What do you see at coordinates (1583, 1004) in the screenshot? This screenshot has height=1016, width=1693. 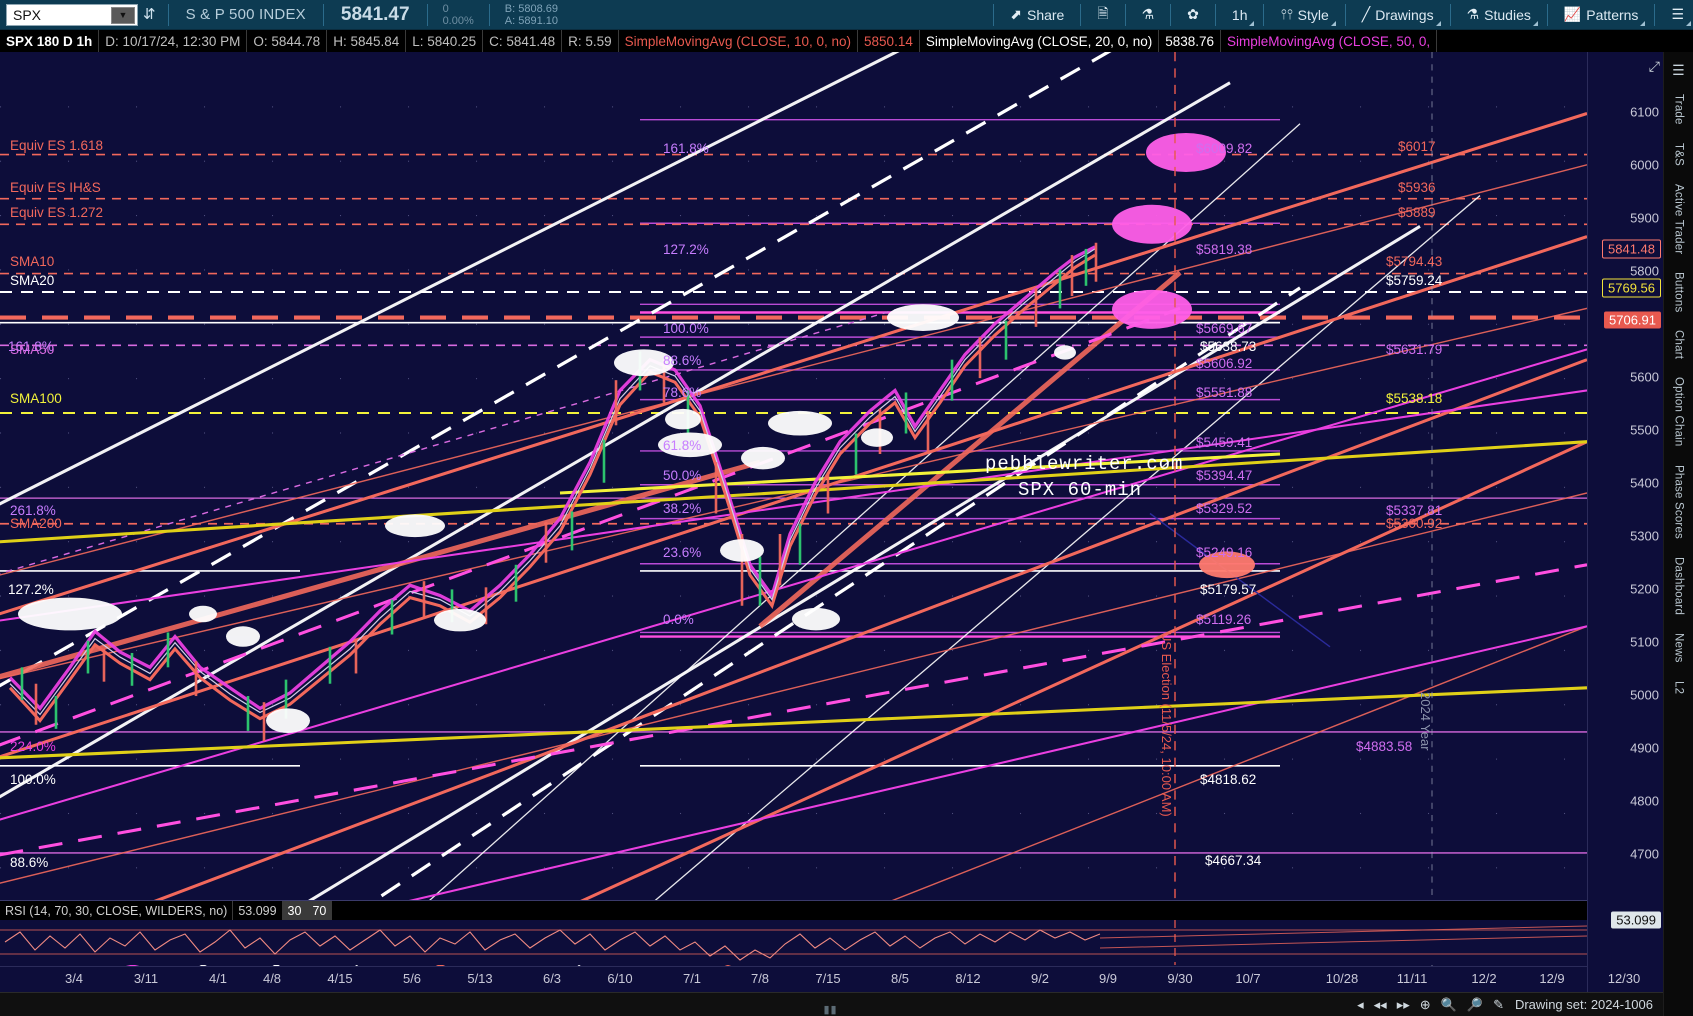 I see `drawing-set-label: Drawing set: 2024-1006` at bounding box center [1583, 1004].